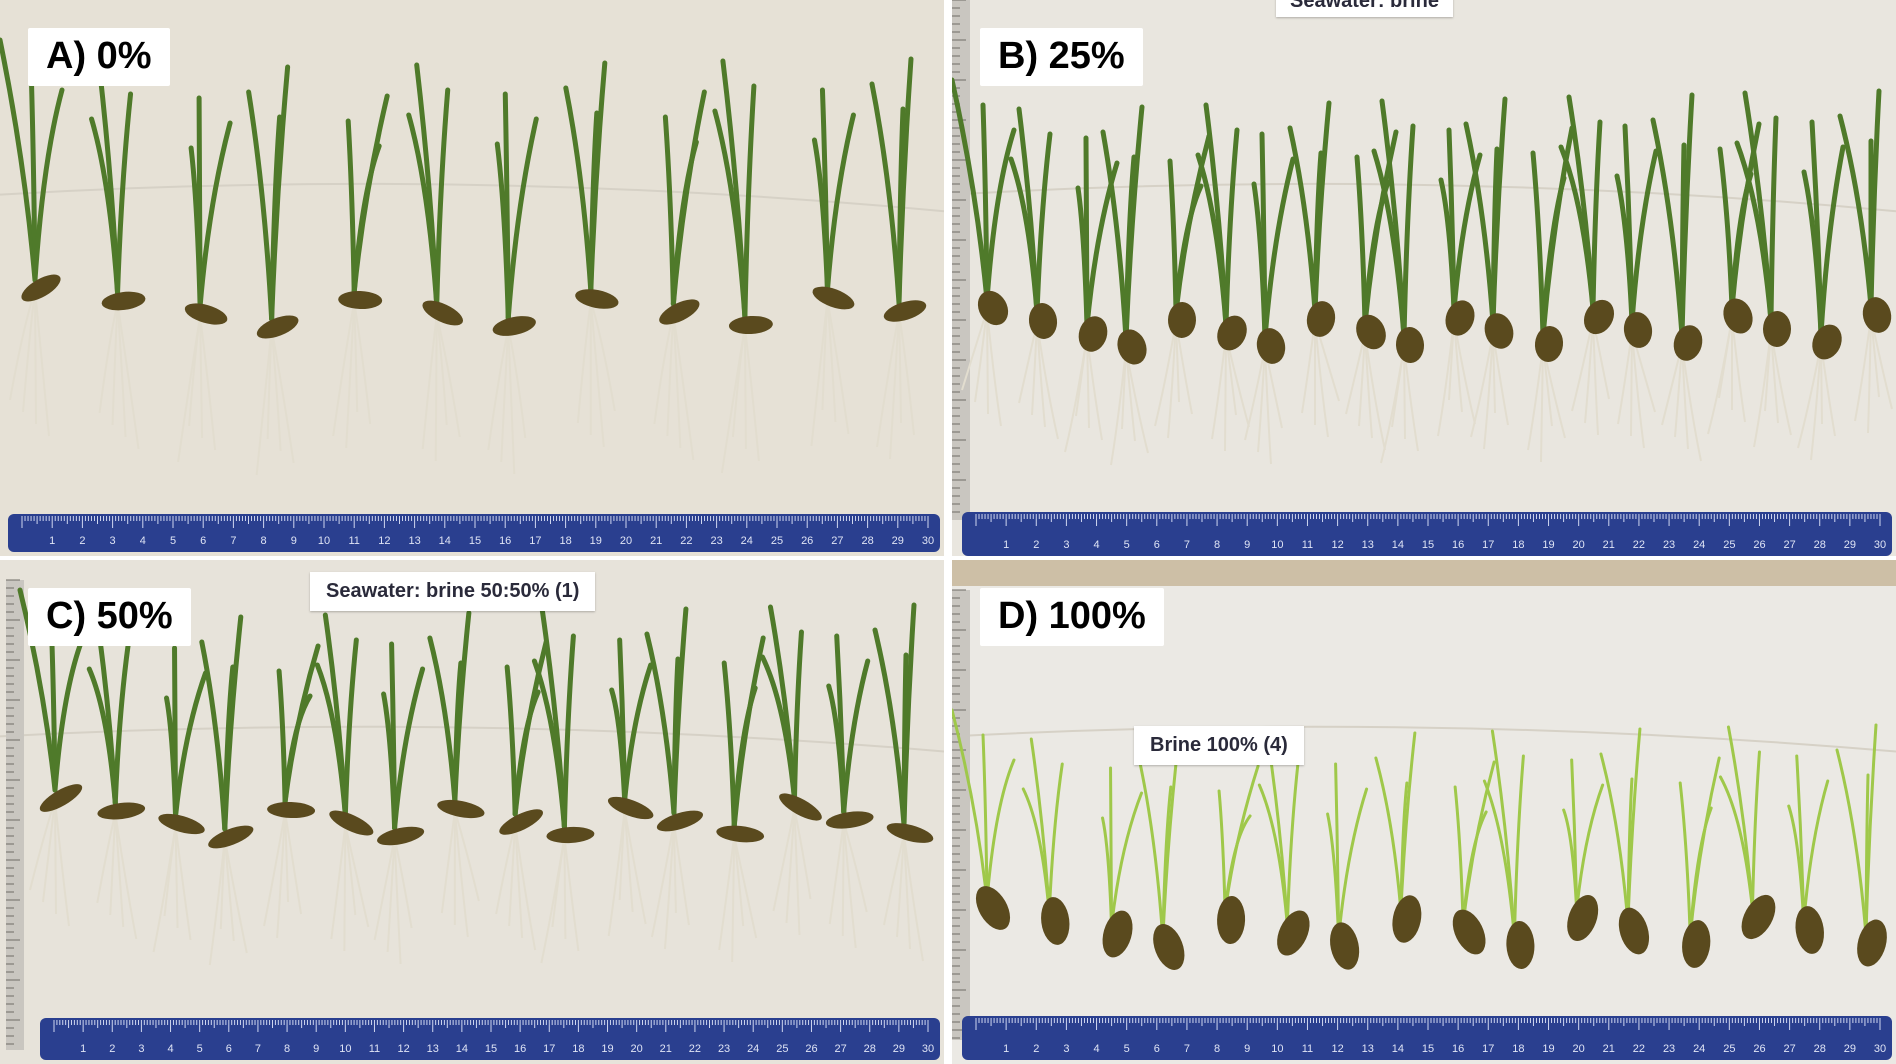  I want to click on ruler-number: 13, so click(433, 1049).